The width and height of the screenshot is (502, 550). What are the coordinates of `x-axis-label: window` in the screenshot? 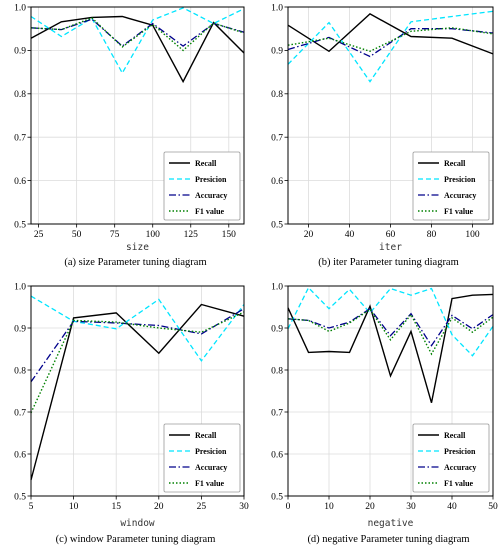 It's located at (137, 523).